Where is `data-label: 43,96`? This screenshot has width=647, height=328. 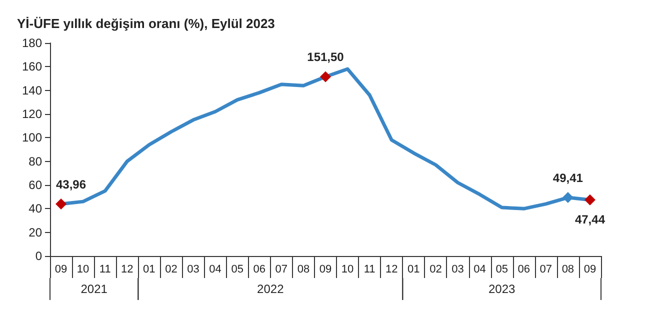
data-label: 43,96 is located at coordinates (71, 184).